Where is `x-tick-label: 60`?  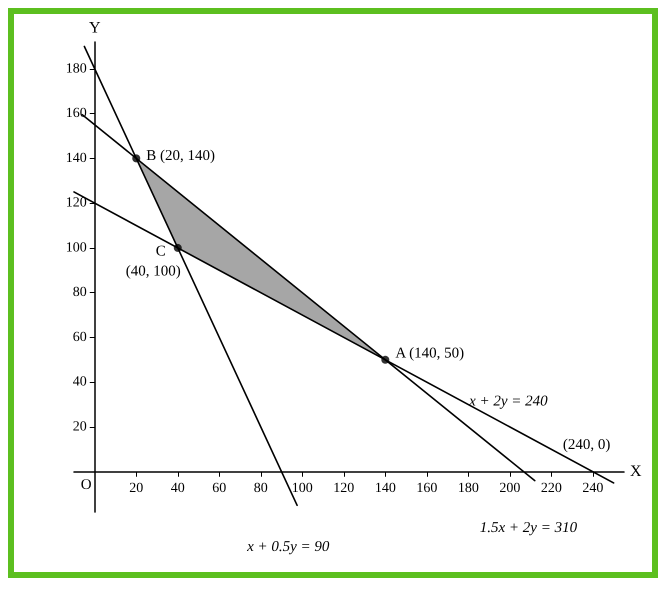
x-tick-label: 60 is located at coordinates (219, 488).